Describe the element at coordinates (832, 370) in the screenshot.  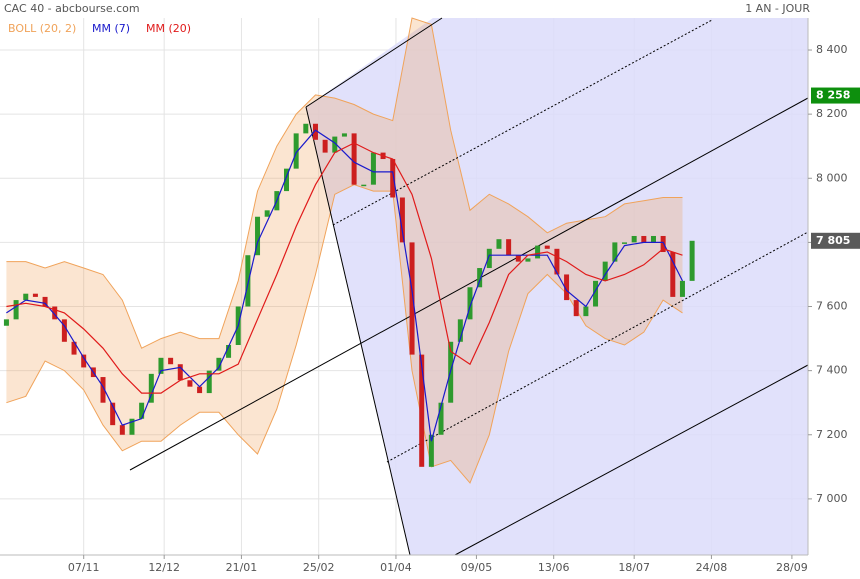
I see `y-tick-label: 7 400` at that location.